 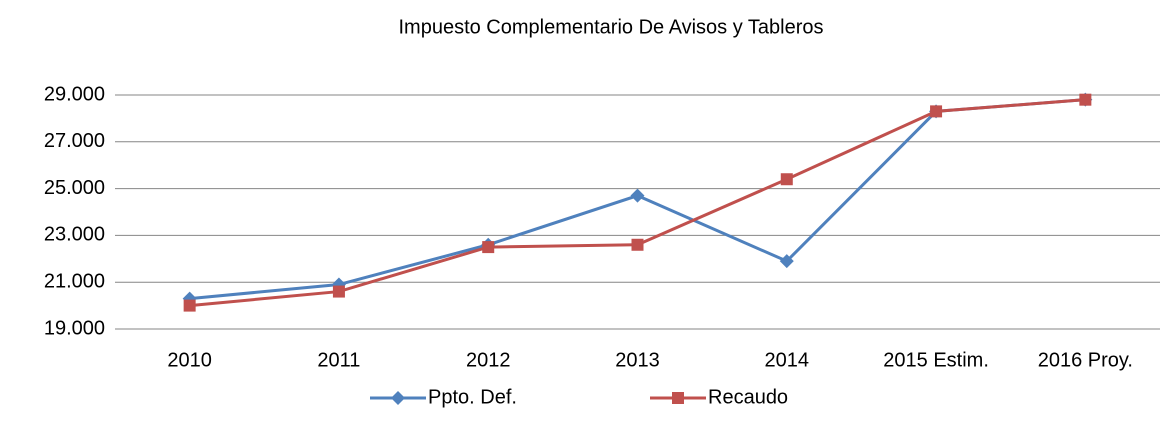 What do you see at coordinates (74, 281) in the screenshot?
I see `y-tick-label: 21.000` at bounding box center [74, 281].